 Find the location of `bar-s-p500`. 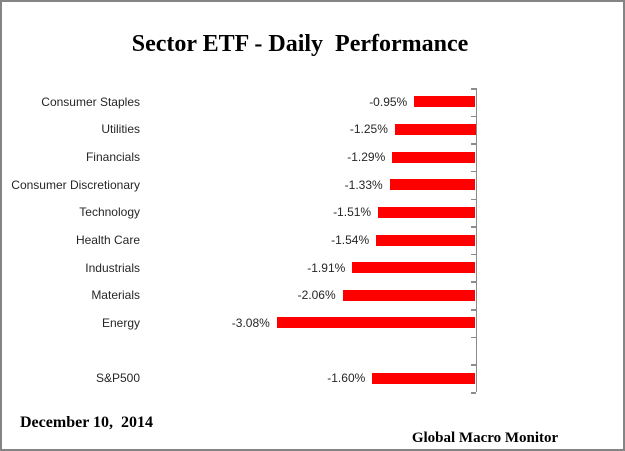

bar-s-p500 is located at coordinates (424, 378).